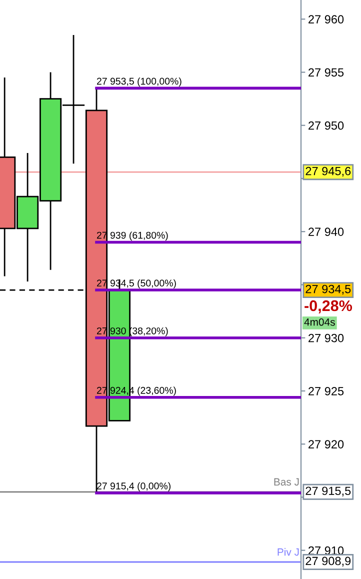 The height and width of the screenshot is (579, 361). Describe the element at coordinates (328, 171) in the screenshot. I see `text: 27 945,6` at that location.